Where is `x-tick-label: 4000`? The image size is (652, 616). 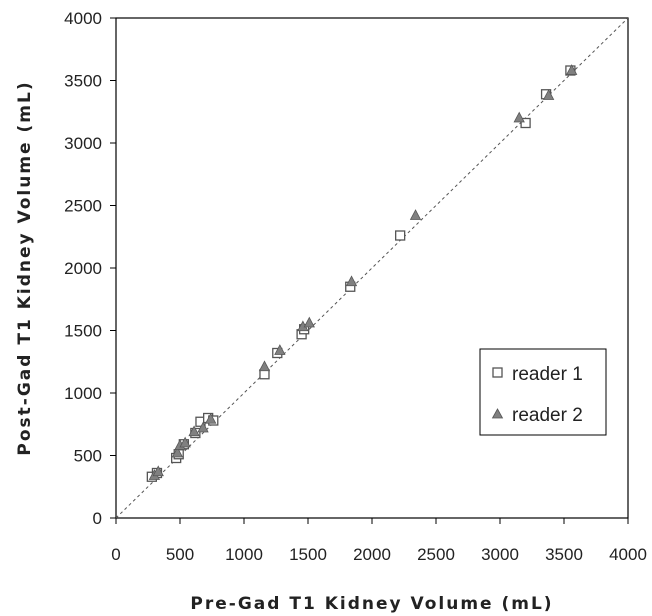
x-tick-label: 4000 is located at coordinates (628, 554).